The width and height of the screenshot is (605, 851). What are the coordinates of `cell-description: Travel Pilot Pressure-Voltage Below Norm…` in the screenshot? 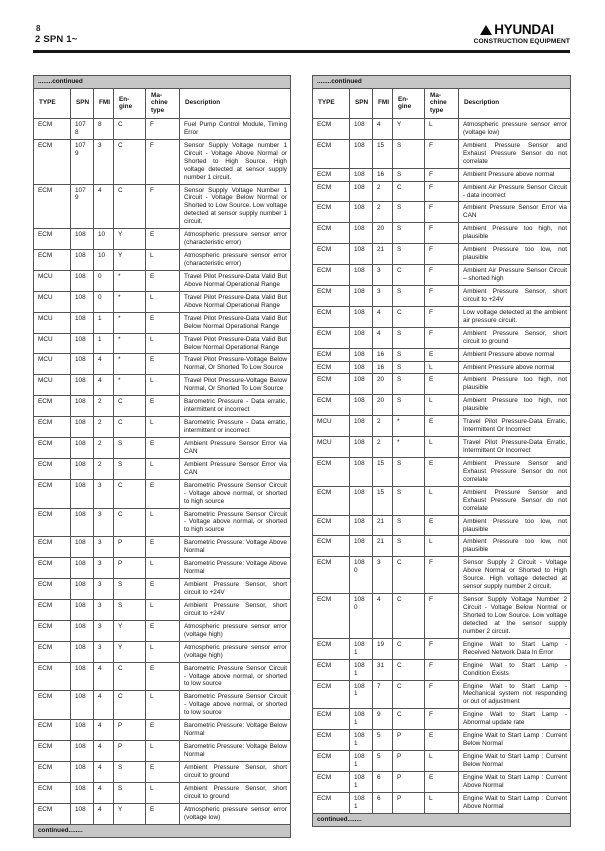 It's located at (235, 385).